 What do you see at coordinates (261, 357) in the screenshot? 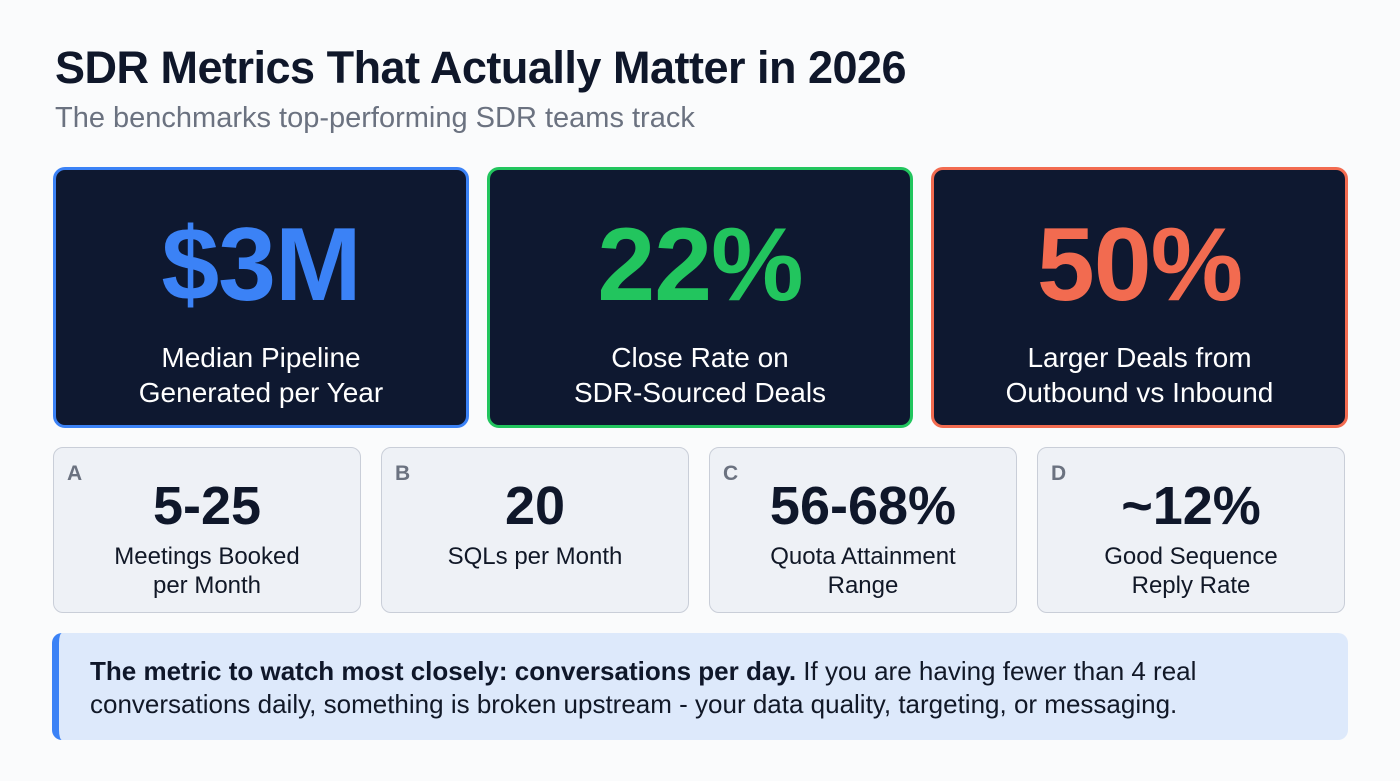
I see `highlight-label: Median Pipeline` at bounding box center [261, 357].